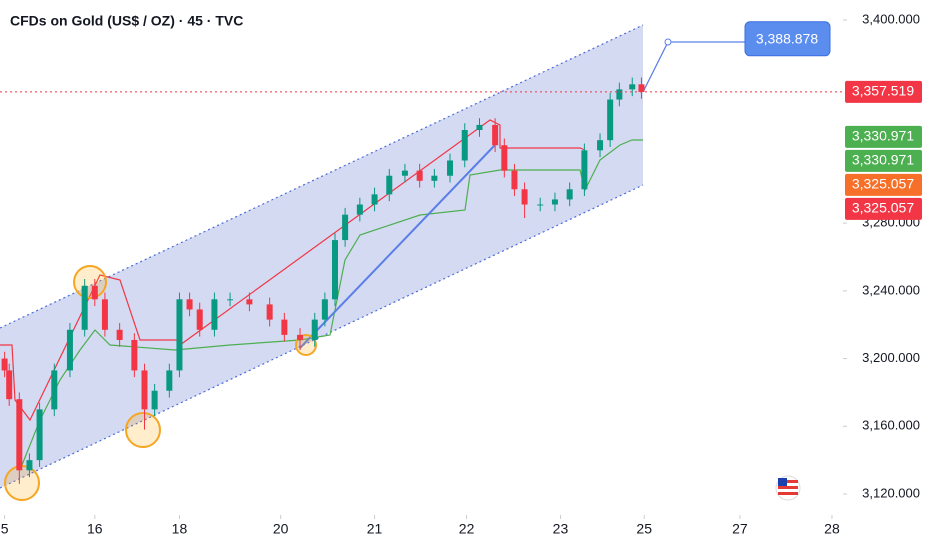 The height and width of the screenshot is (550, 932). I want to click on x-tick-label: 28, so click(832, 529).